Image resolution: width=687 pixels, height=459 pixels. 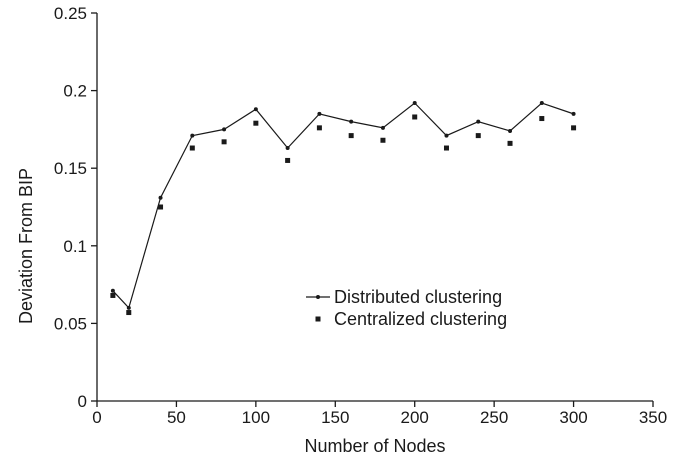 I want to click on legend-label-centralized: Centralized clustering, so click(x=420, y=319).